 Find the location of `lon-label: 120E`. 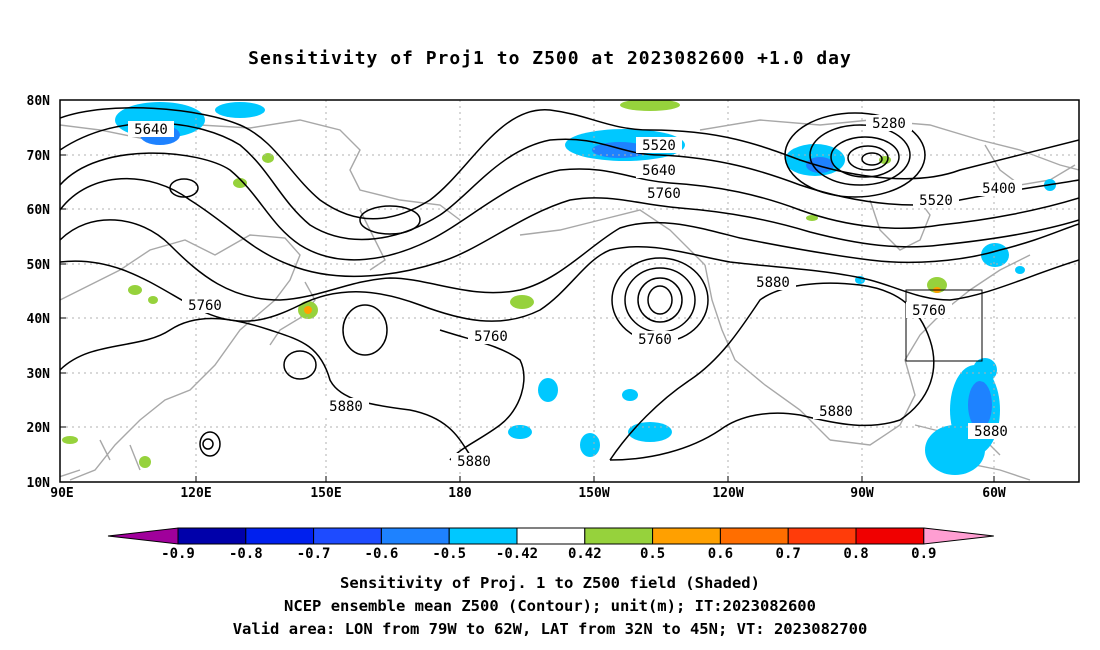

lon-label: 120E is located at coordinates (195, 493).